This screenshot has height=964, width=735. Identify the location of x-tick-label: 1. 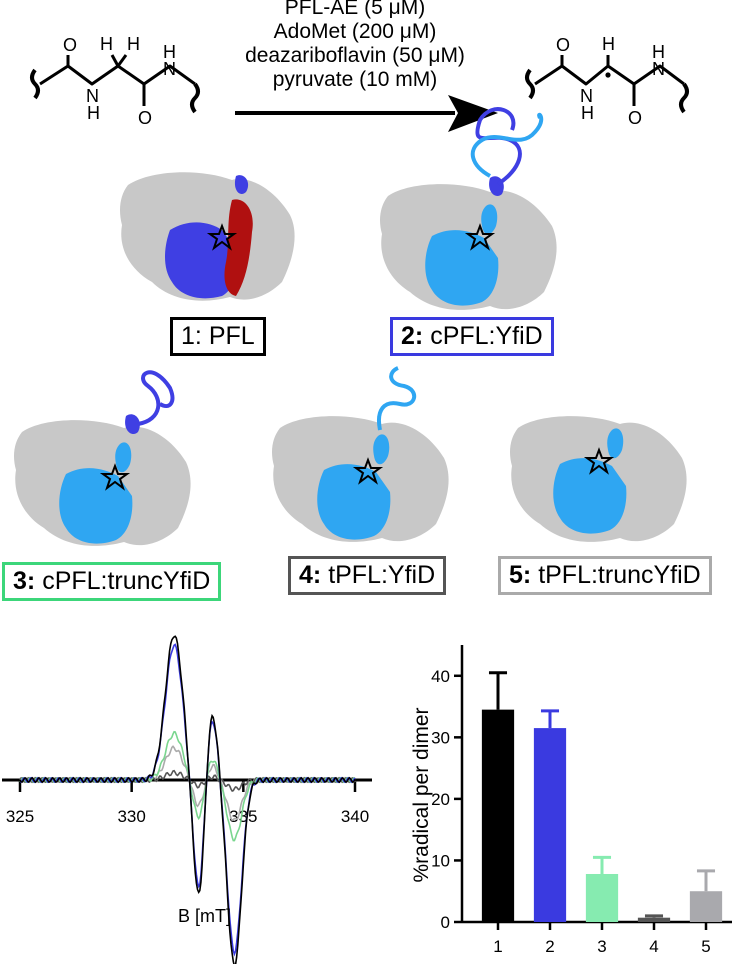
(497, 946).